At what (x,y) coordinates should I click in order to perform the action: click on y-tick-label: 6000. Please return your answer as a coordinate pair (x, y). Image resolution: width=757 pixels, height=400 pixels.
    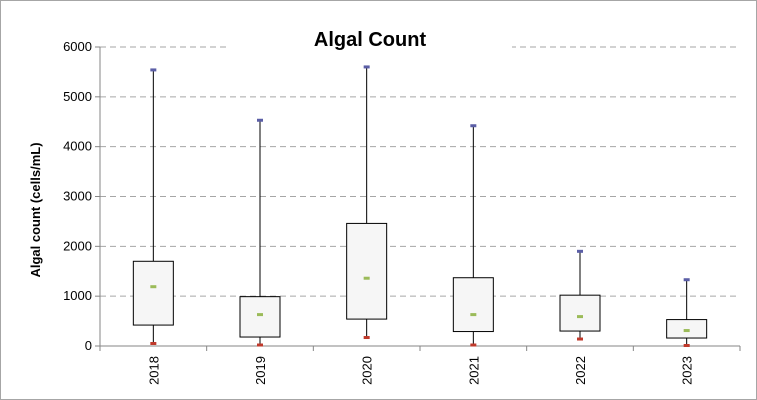
    Looking at the image, I should click on (77, 46).